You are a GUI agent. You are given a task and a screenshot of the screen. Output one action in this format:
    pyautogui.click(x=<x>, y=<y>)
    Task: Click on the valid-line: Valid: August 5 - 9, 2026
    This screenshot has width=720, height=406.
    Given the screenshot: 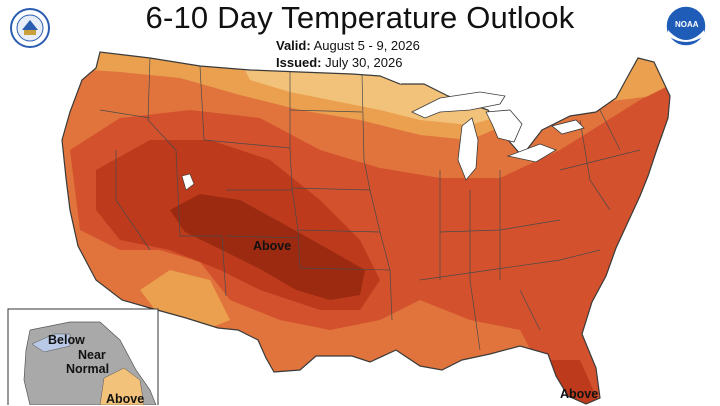 What is the action you would take?
    pyautogui.click(x=348, y=45)
    